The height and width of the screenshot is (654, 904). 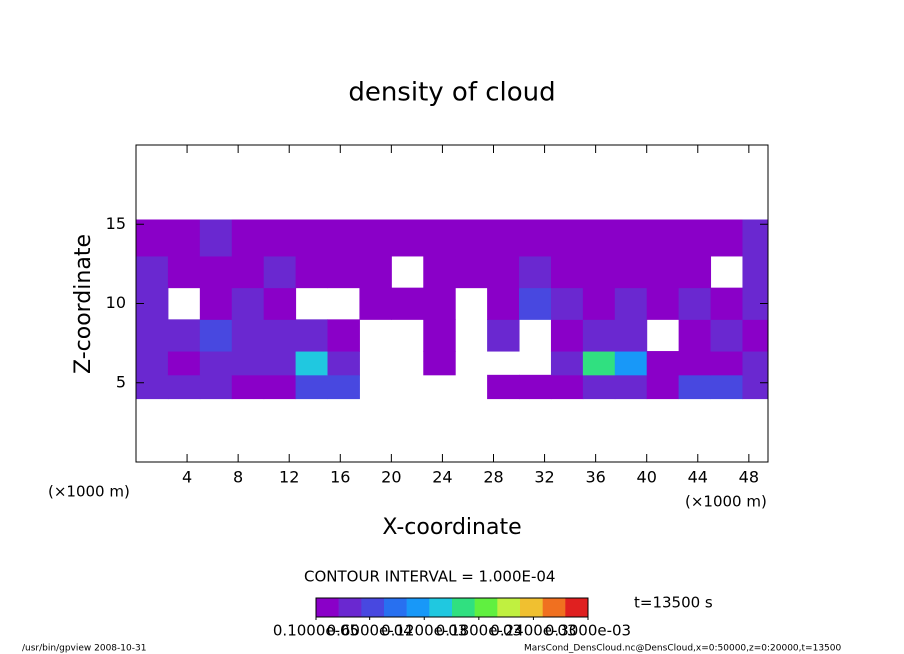 What do you see at coordinates (451, 527) in the screenshot?
I see `x-axis-label: X-coordinate` at bounding box center [451, 527].